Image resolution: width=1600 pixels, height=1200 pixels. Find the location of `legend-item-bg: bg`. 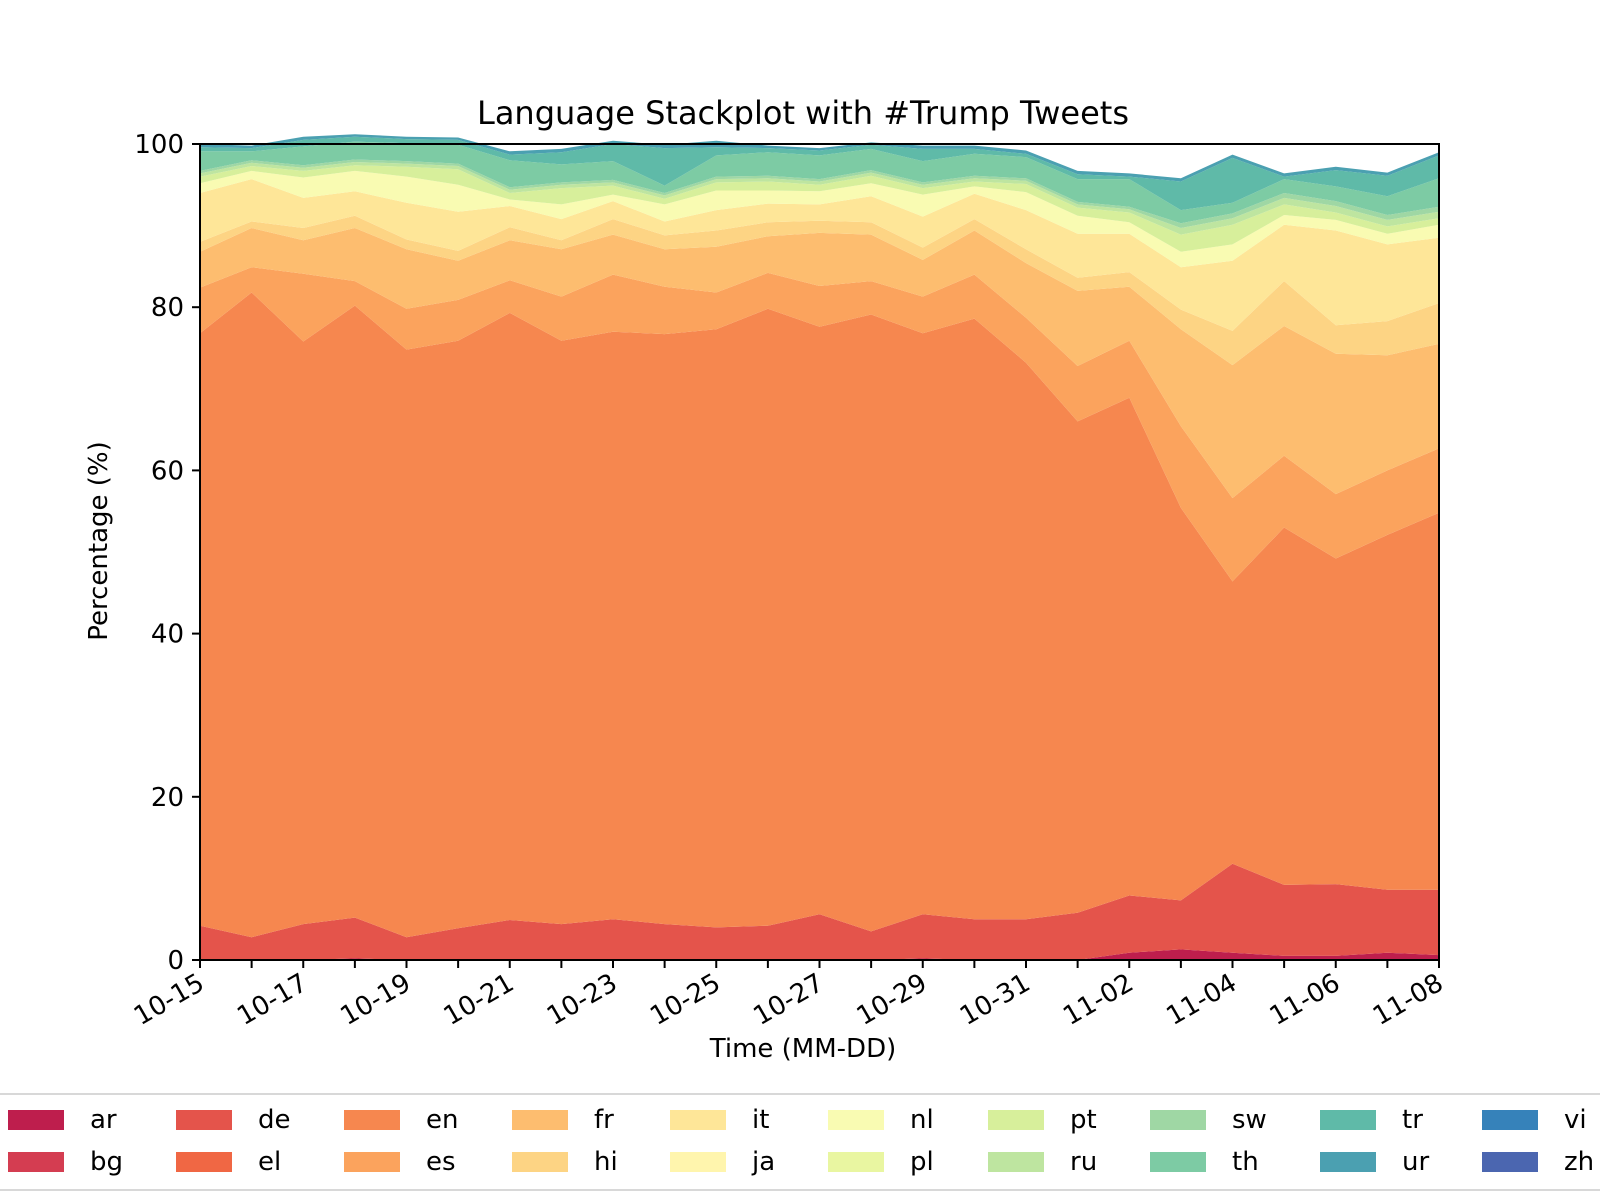

legend-item-bg: bg is located at coordinates (65, 1162).